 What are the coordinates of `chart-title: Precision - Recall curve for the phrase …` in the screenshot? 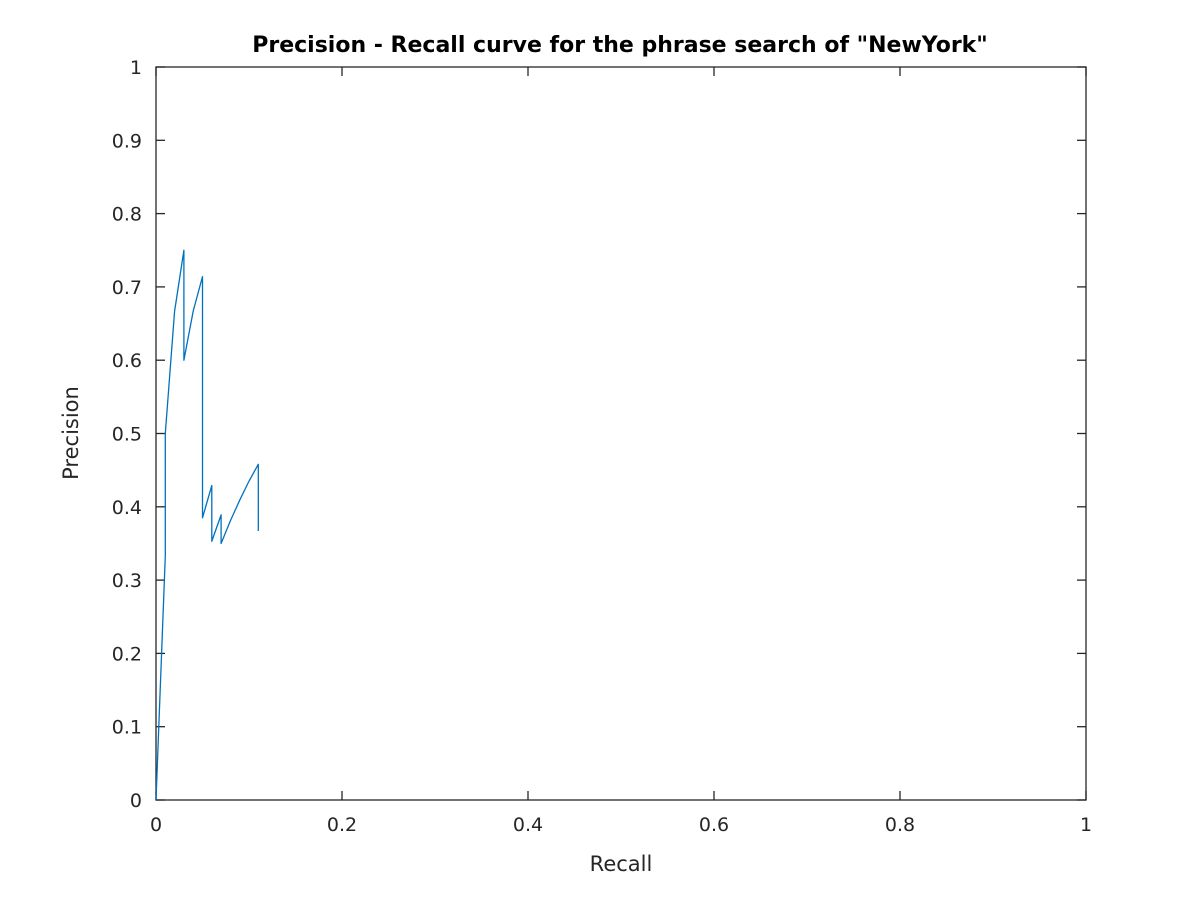 It's located at (620, 45).